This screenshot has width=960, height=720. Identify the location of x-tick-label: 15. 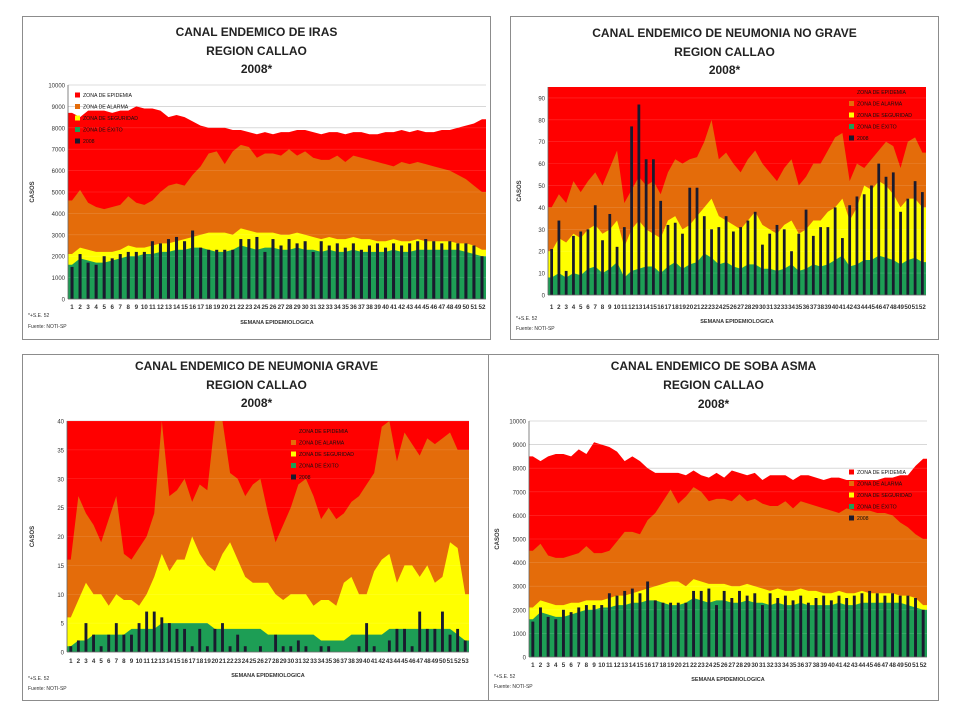
(184, 307).